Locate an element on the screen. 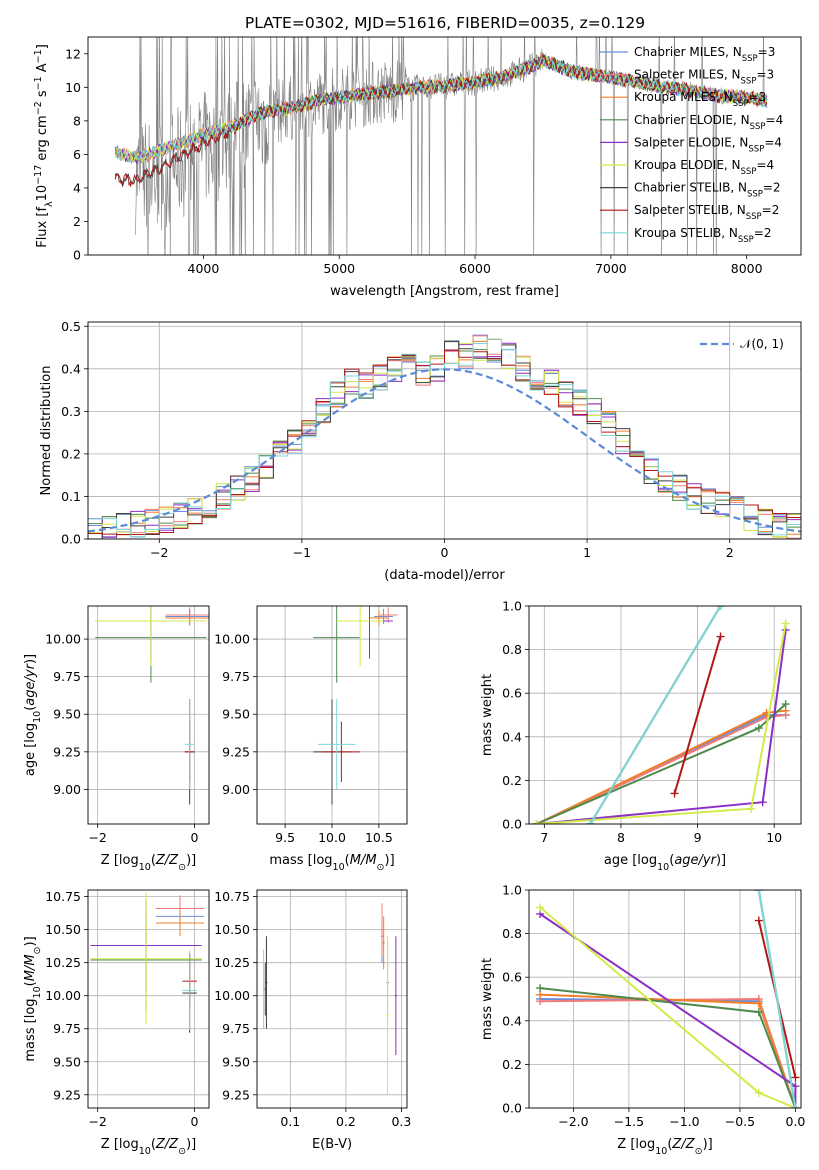 Image resolution: width=819 pixels, height=1170 pixels. y-tick-label: 0.3 is located at coordinates (71, 411).